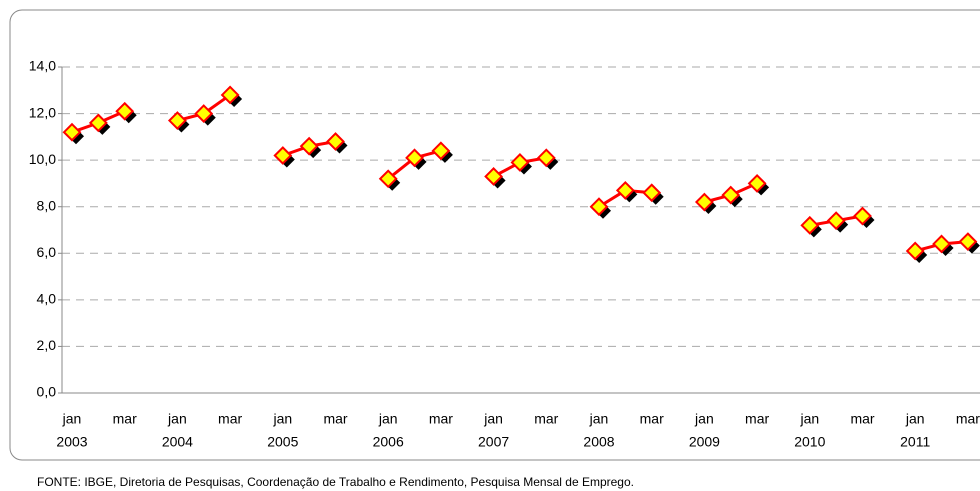 Image resolution: width=980 pixels, height=491 pixels. I want to click on year-label: 2005, so click(282, 442).